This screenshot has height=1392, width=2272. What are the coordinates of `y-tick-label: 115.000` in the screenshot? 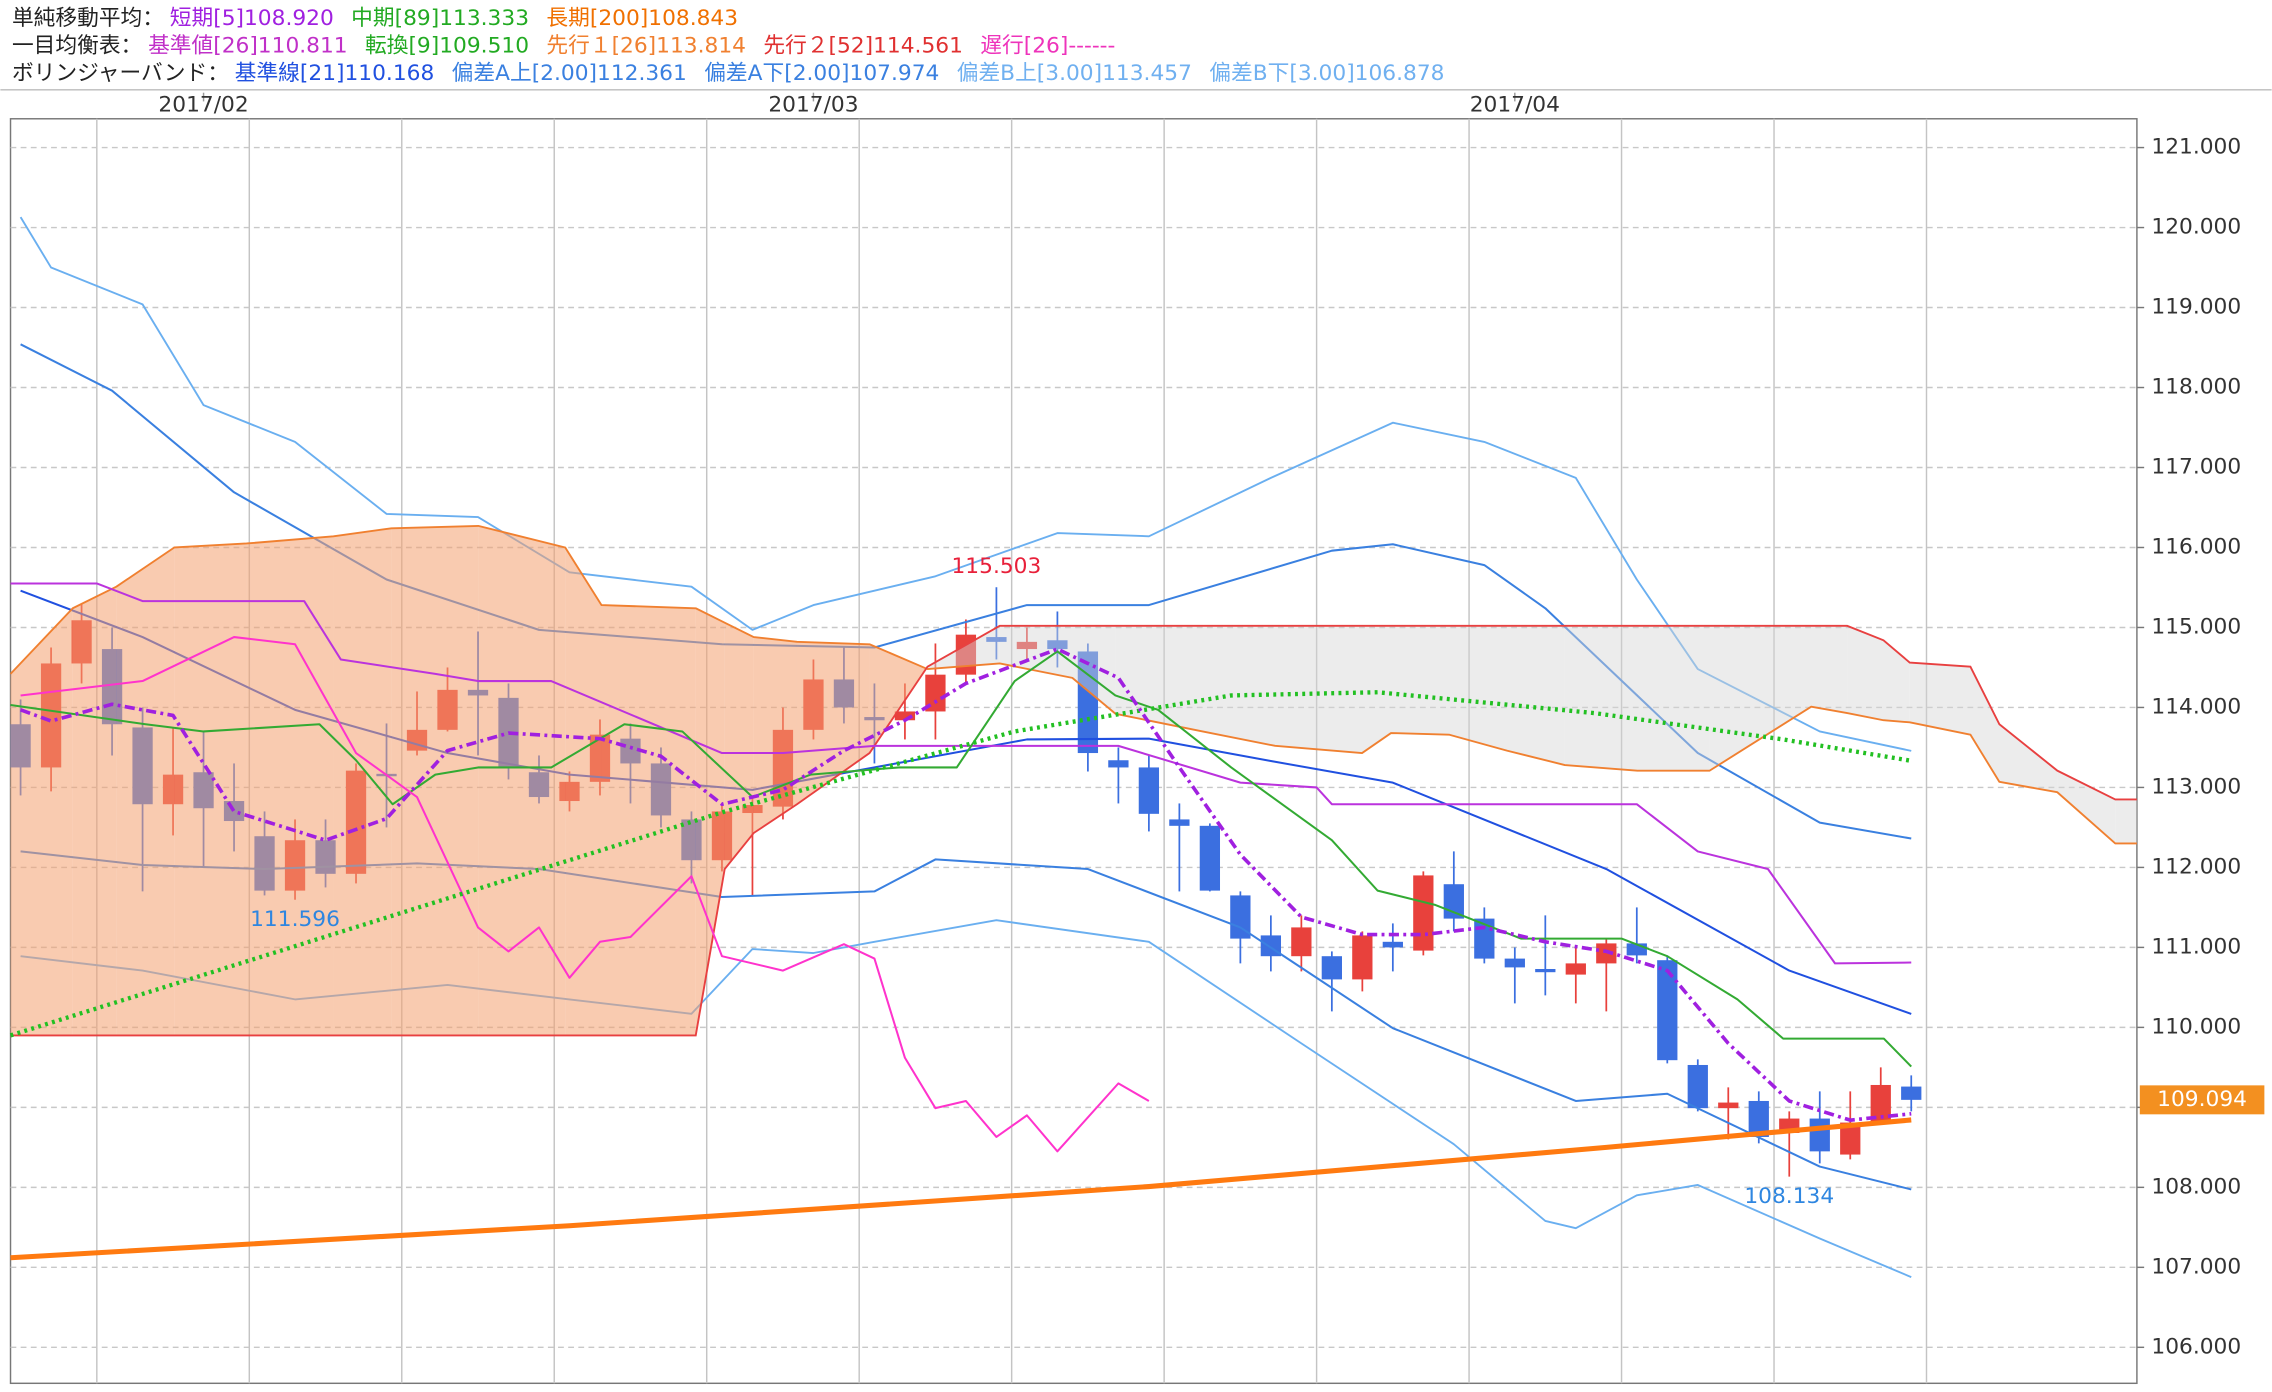 It's located at (2196, 626).